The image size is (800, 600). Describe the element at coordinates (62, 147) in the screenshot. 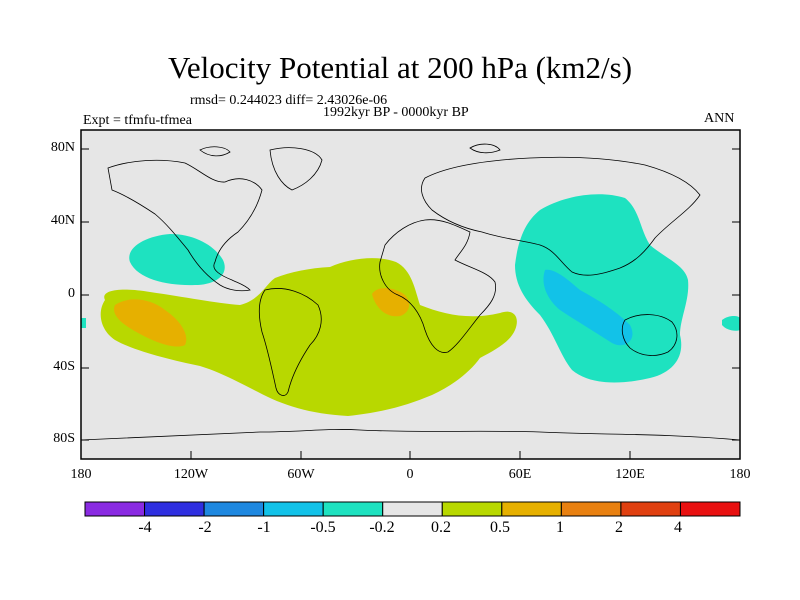

I see `y-tick-label: 80N` at that location.